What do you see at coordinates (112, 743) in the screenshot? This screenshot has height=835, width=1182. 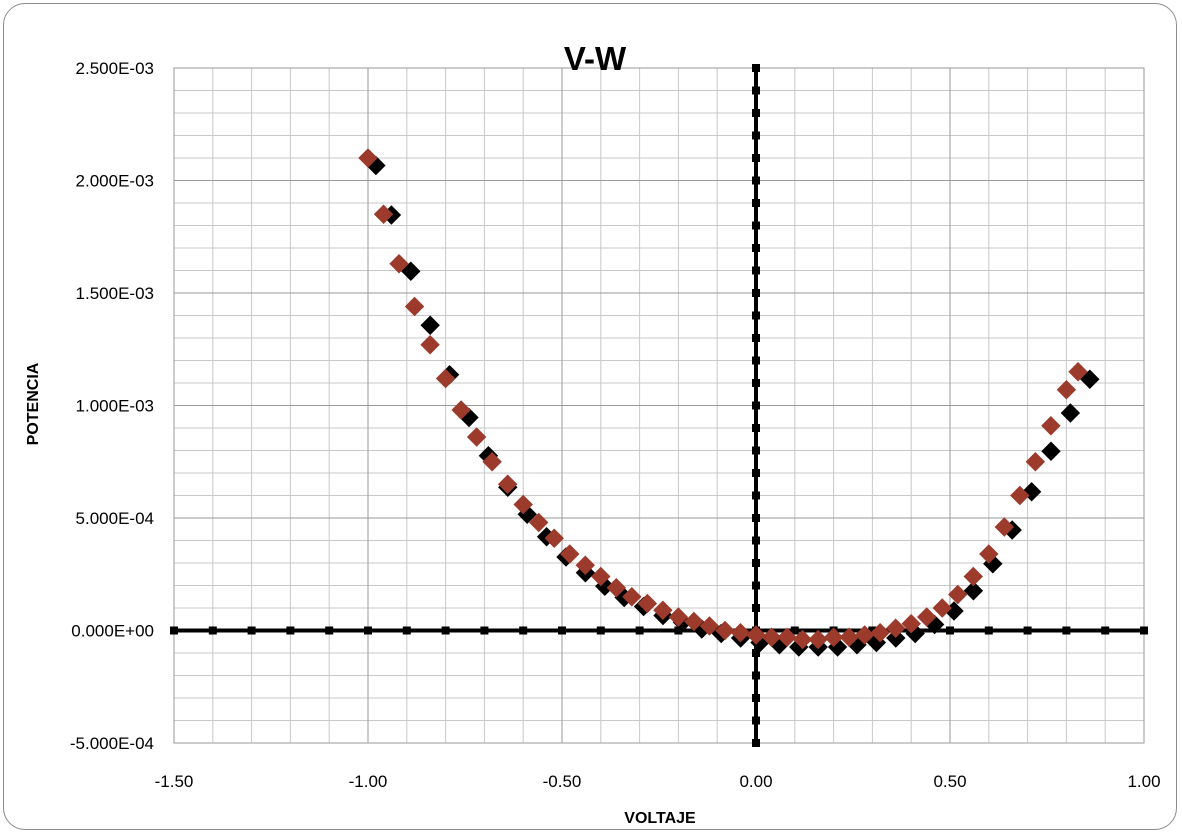 I see `y-tick-label: -5.000E-04` at bounding box center [112, 743].